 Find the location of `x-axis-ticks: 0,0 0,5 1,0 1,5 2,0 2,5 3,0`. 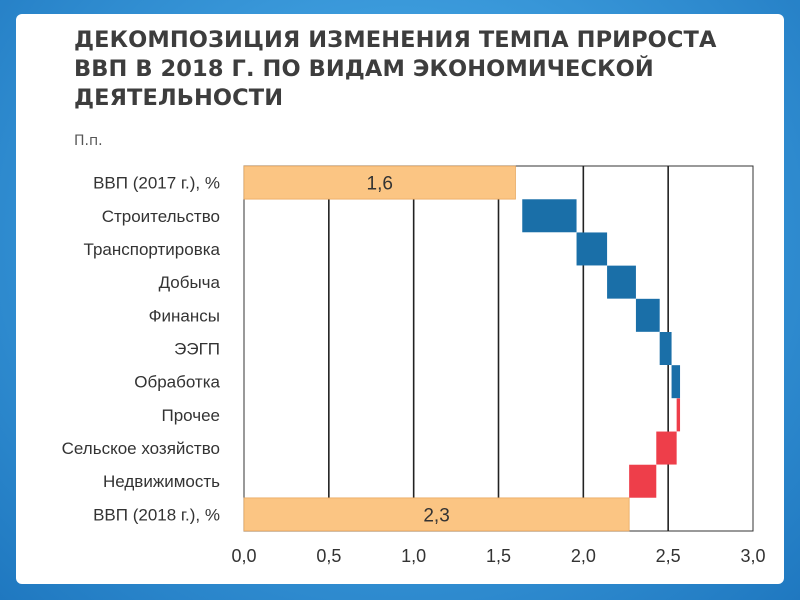

x-axis-ticks: 0,0 0,5 1,0 1,5 2,0 2,5 3,0 is located at coordinates (498, 556).